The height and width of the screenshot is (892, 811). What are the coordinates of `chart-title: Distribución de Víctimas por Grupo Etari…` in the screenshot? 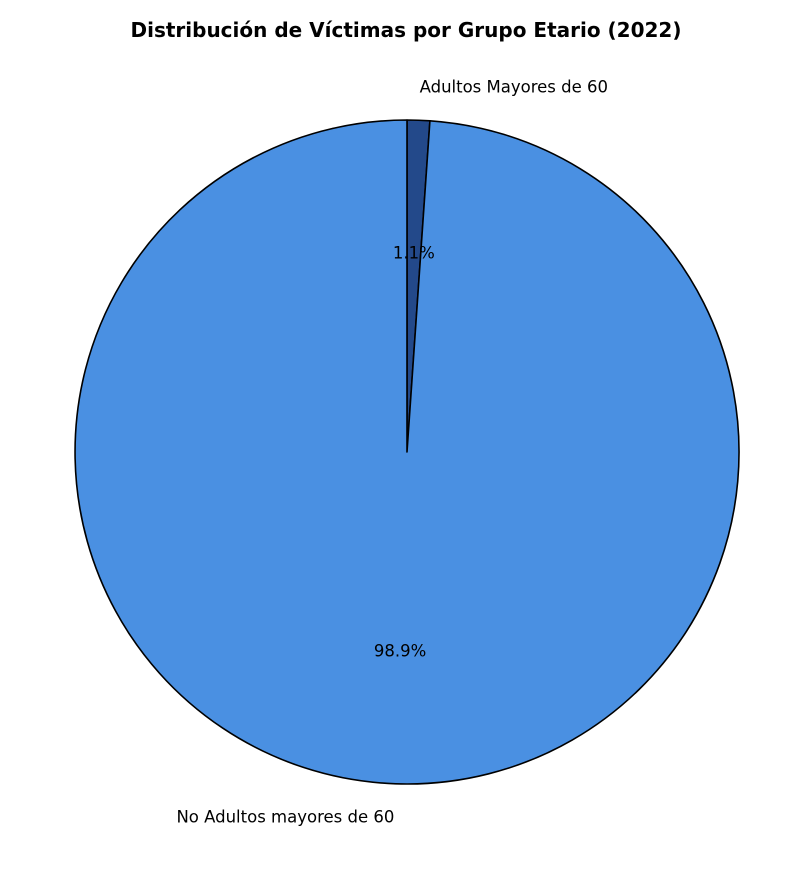 It's located at (405, 30).